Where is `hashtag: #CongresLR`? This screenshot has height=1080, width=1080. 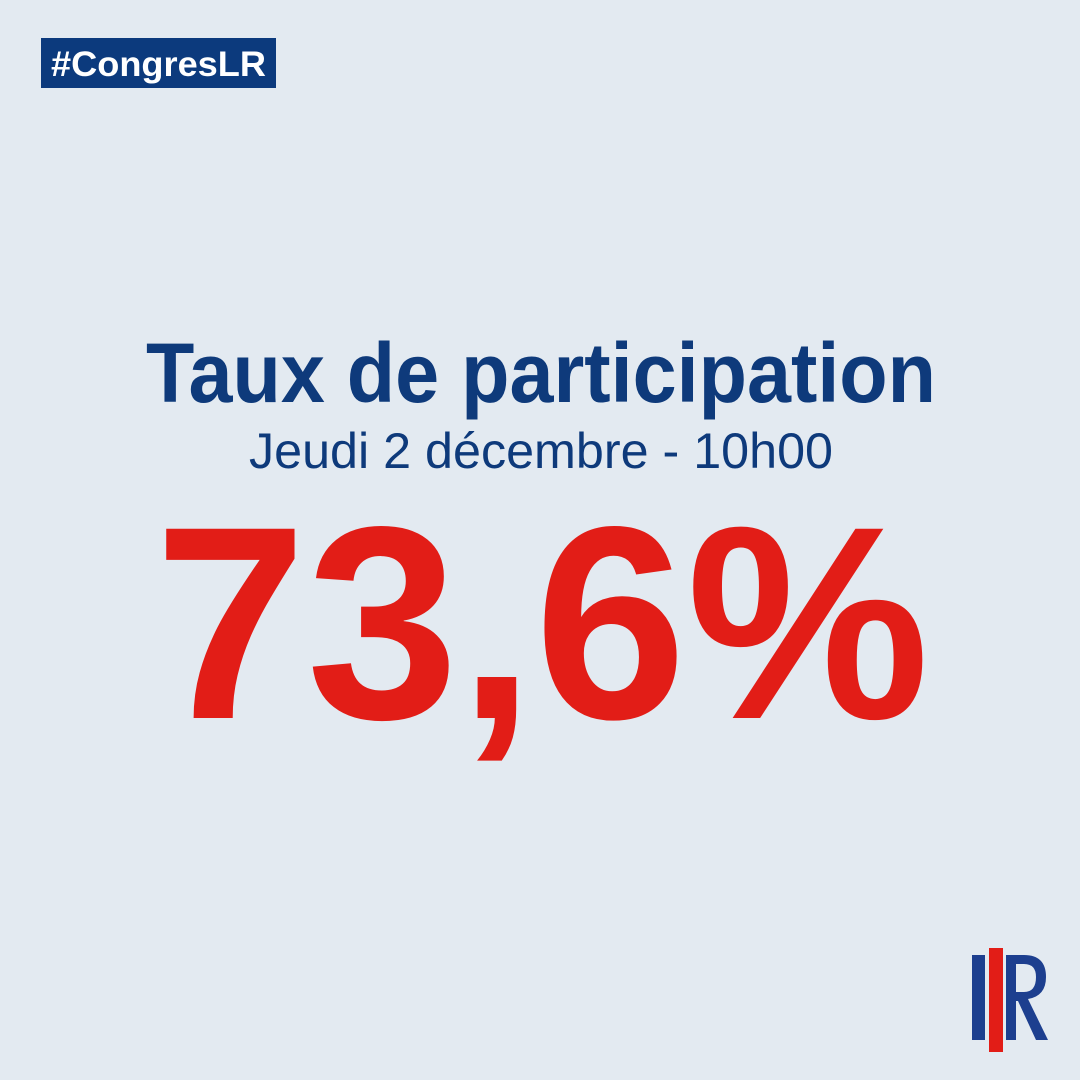 hashtag: #CongresLR is located at coordinates (158, 64).